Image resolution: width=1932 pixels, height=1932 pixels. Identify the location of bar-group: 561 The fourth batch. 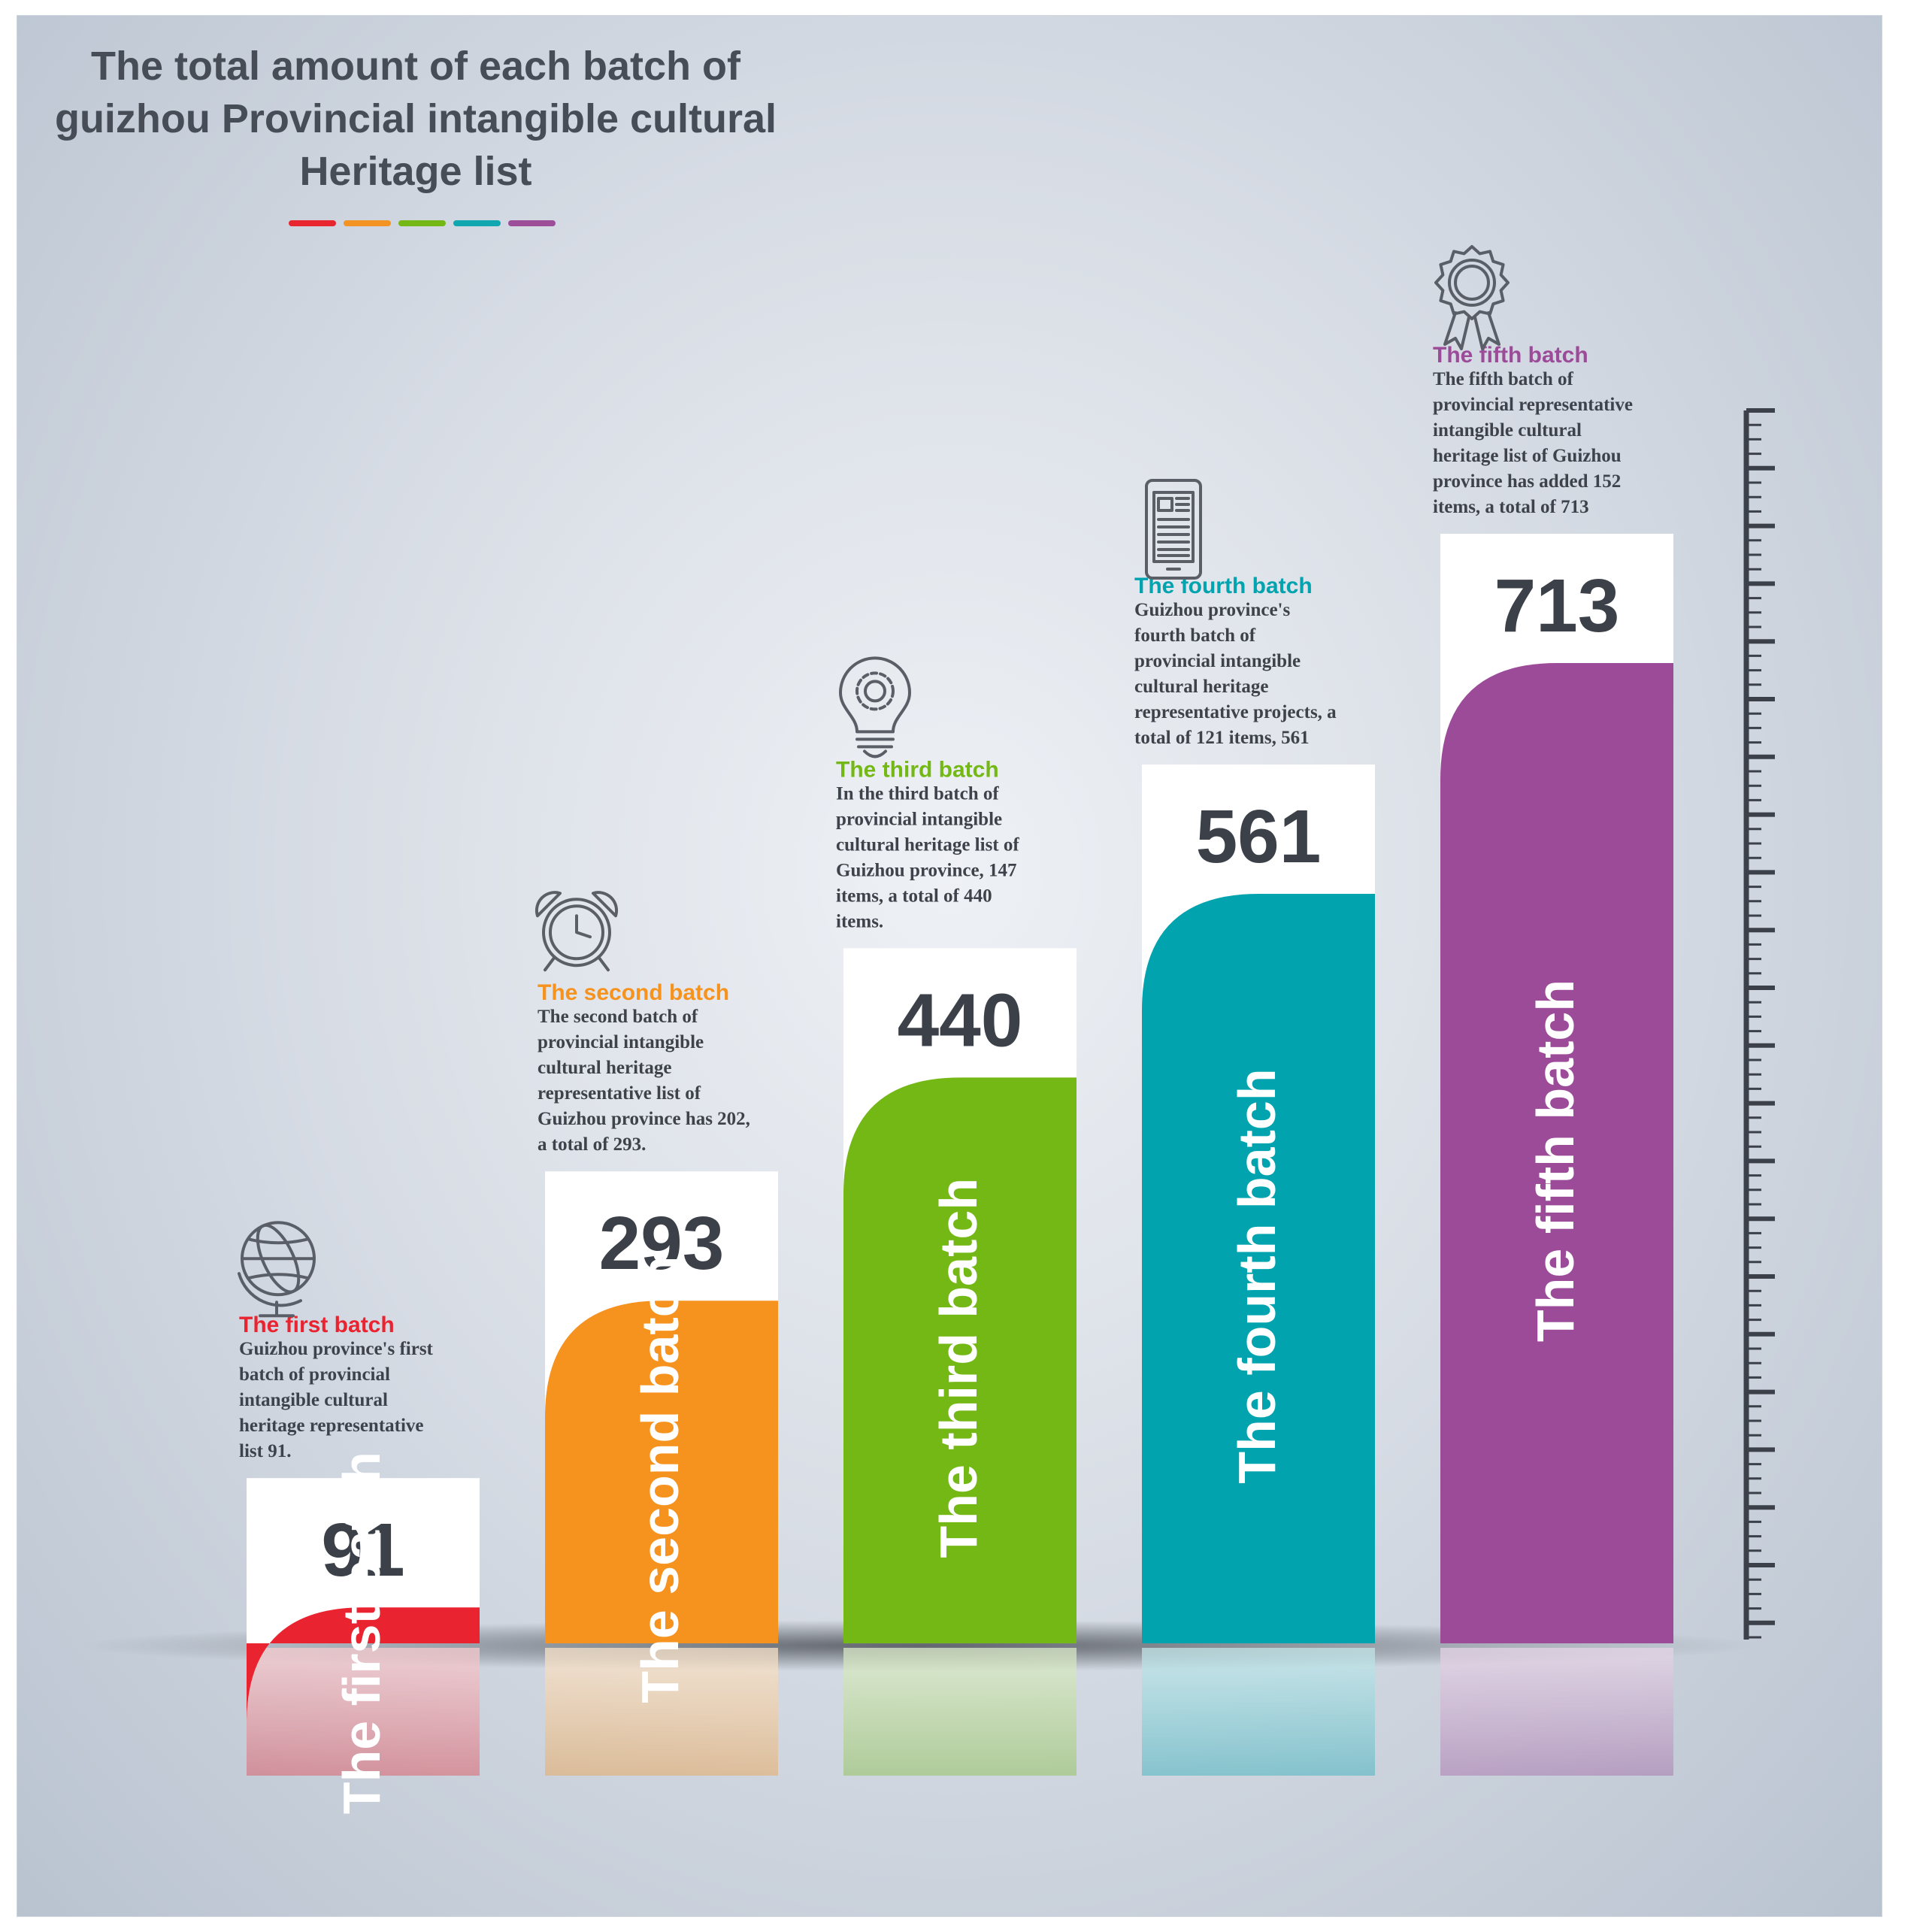
(1258, 1203).